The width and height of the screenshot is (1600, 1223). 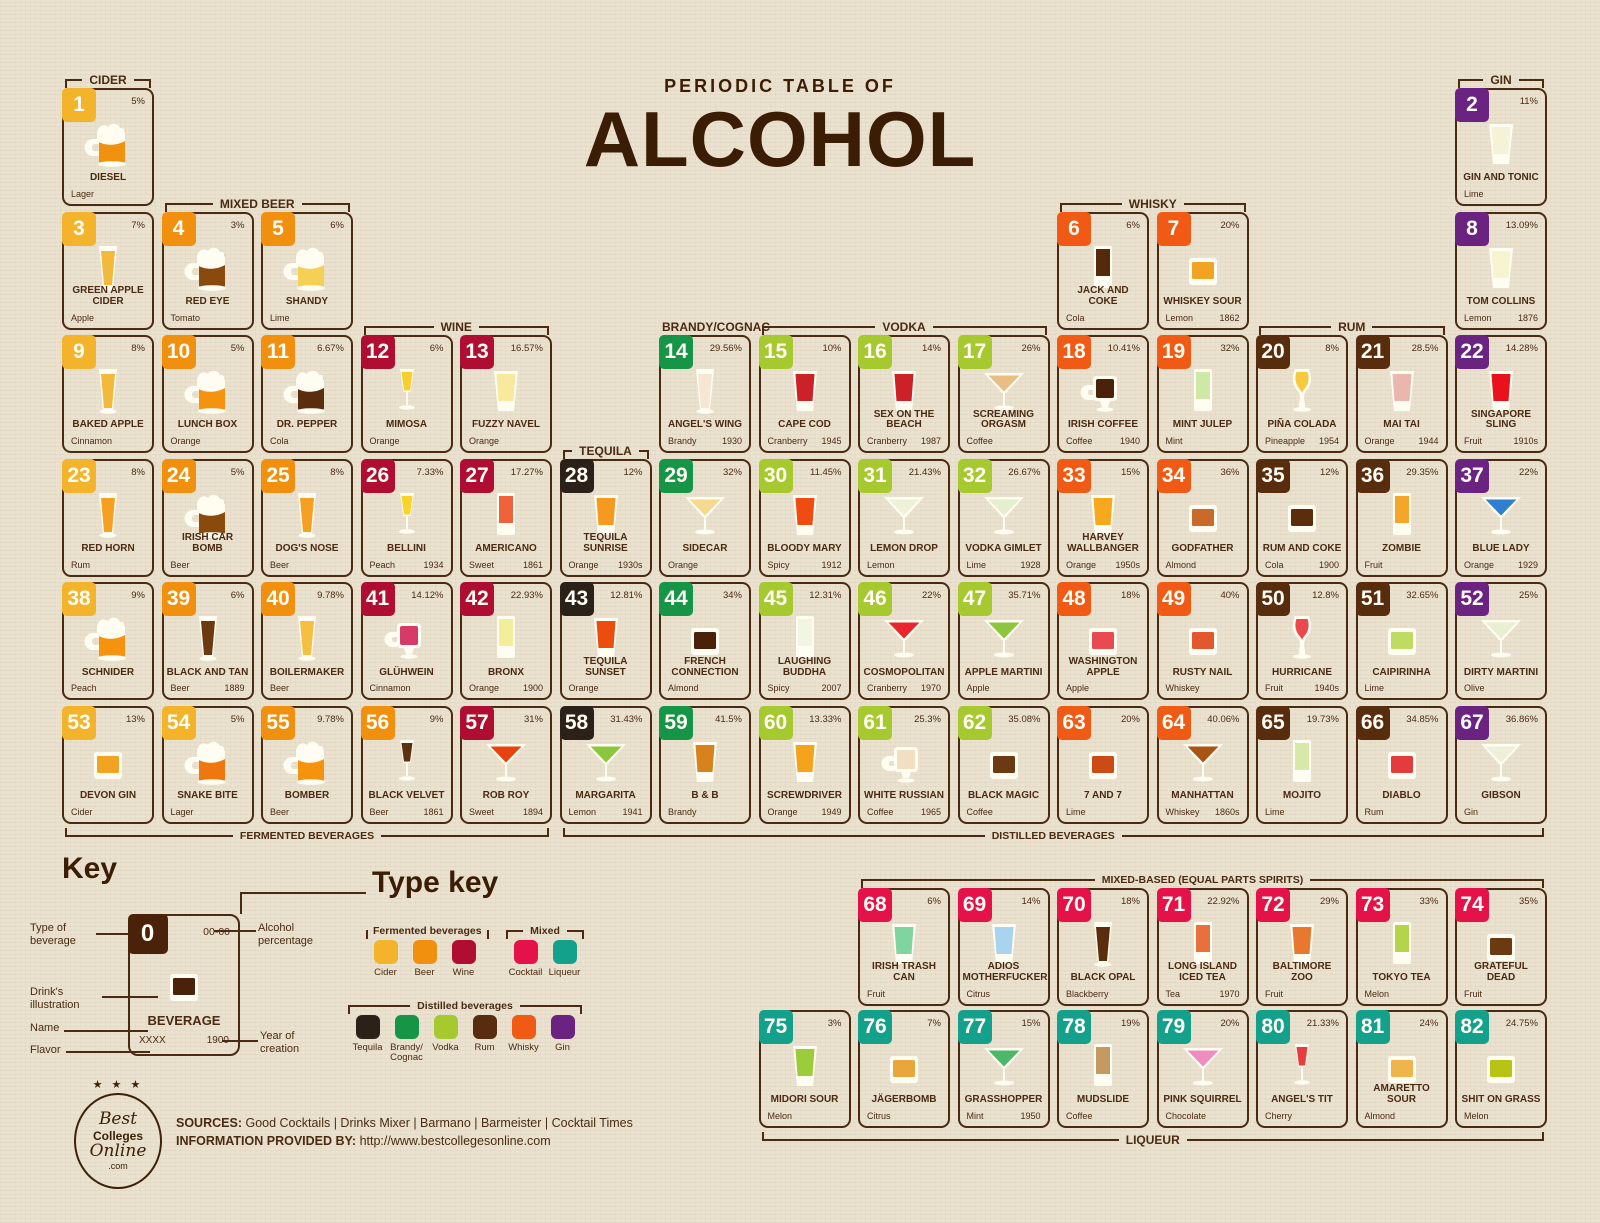 I want to click on group-bracket-5: BRANDY/COGNAC, so click(x=716, y=327).